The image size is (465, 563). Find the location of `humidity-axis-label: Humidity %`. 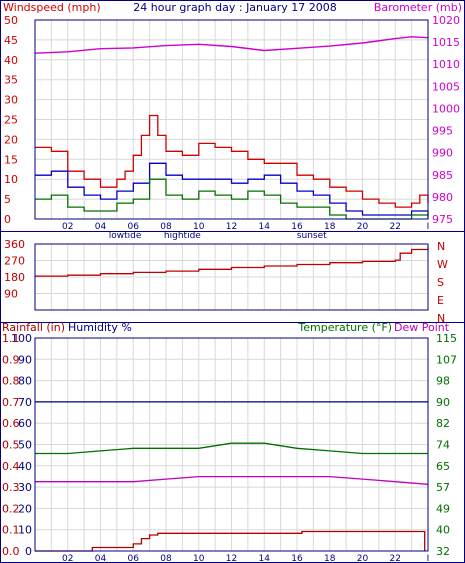

humidity-axis-label: Humidity % is located at coordinates (100, 327).